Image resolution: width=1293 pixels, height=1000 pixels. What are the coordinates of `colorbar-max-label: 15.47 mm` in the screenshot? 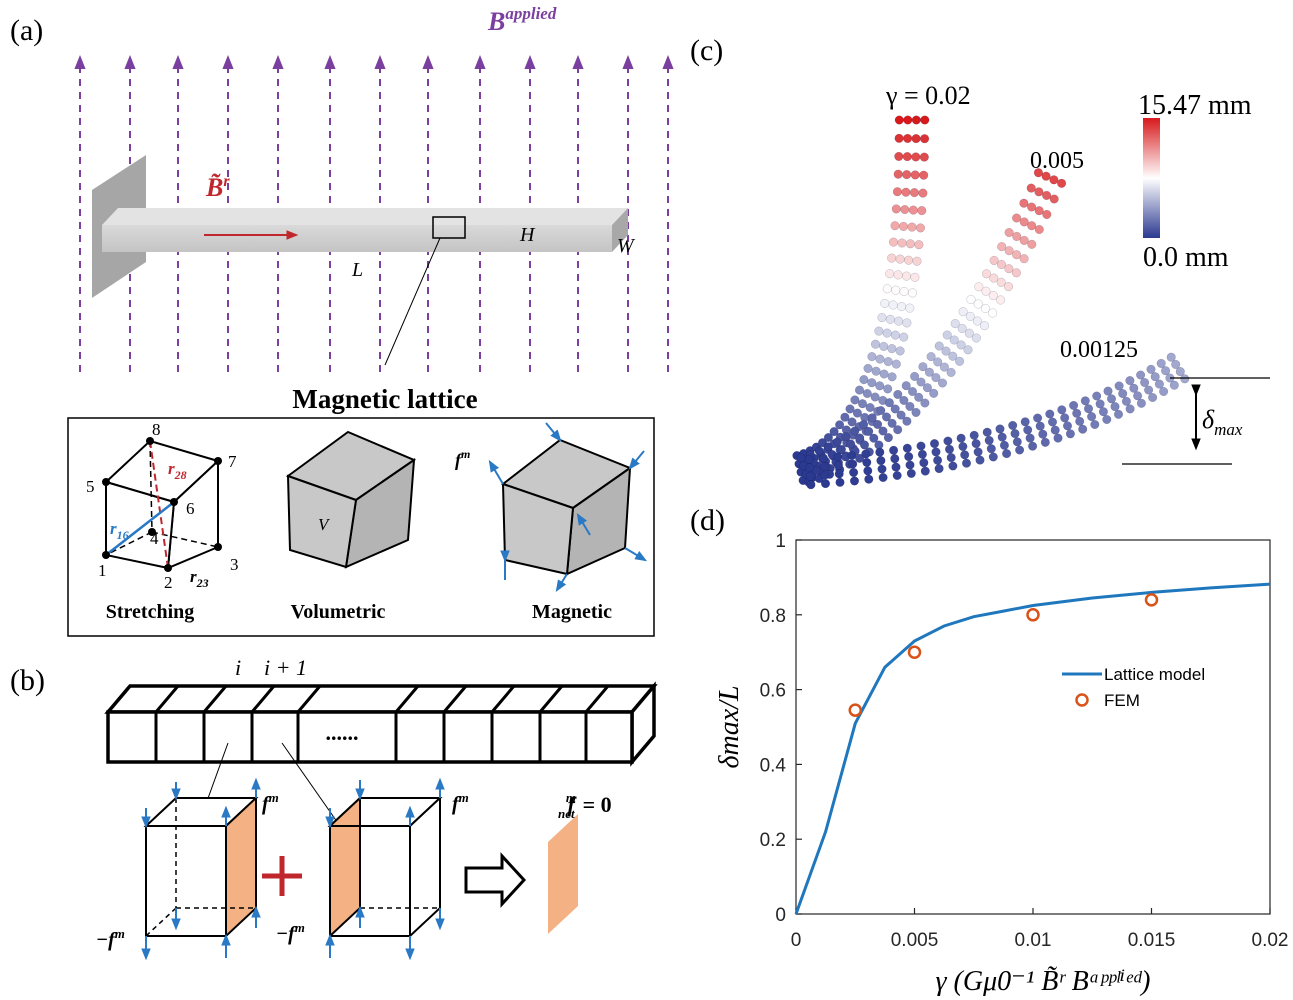 It's located at (1195, 105).